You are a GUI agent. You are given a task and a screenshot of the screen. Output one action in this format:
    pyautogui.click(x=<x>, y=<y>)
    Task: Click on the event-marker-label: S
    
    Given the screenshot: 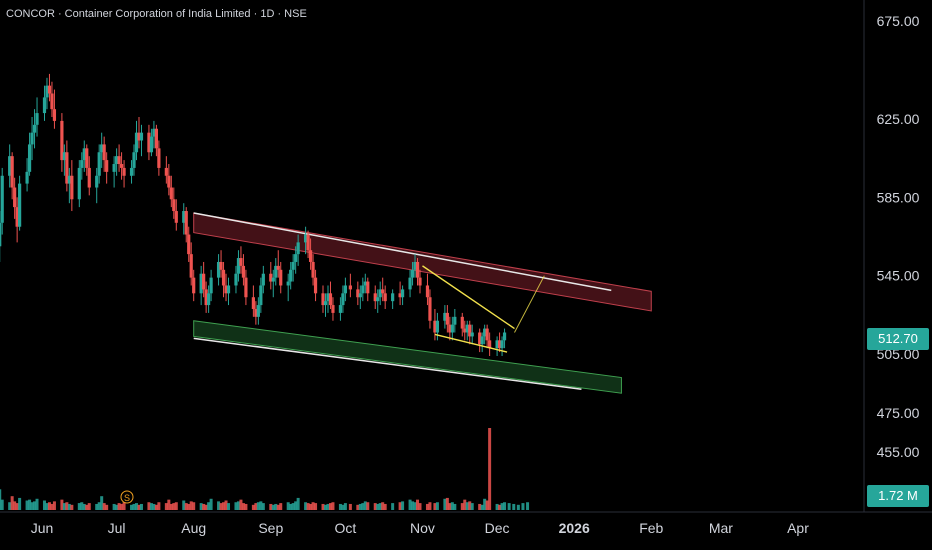 What is the action you would take?
    pyautogui.click(x=127, y=498)
    